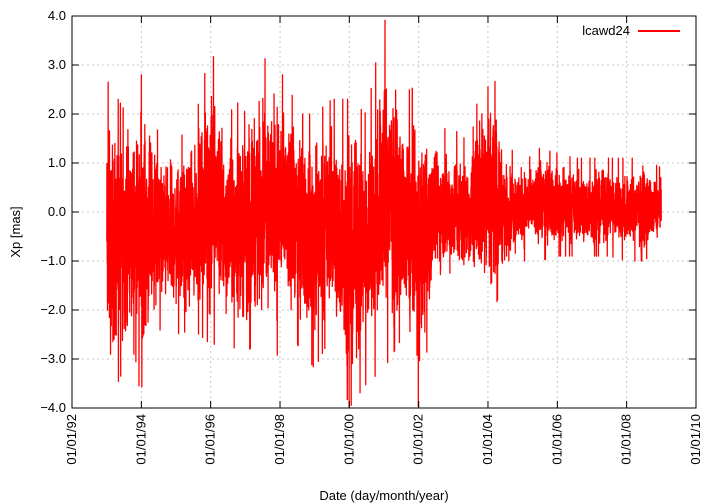 This screenshot has height=504, width=720. What do you see at coordinates (631, 30) in the screenshot?
I see `legend: lcawd24` at bounding box center [631, 30].